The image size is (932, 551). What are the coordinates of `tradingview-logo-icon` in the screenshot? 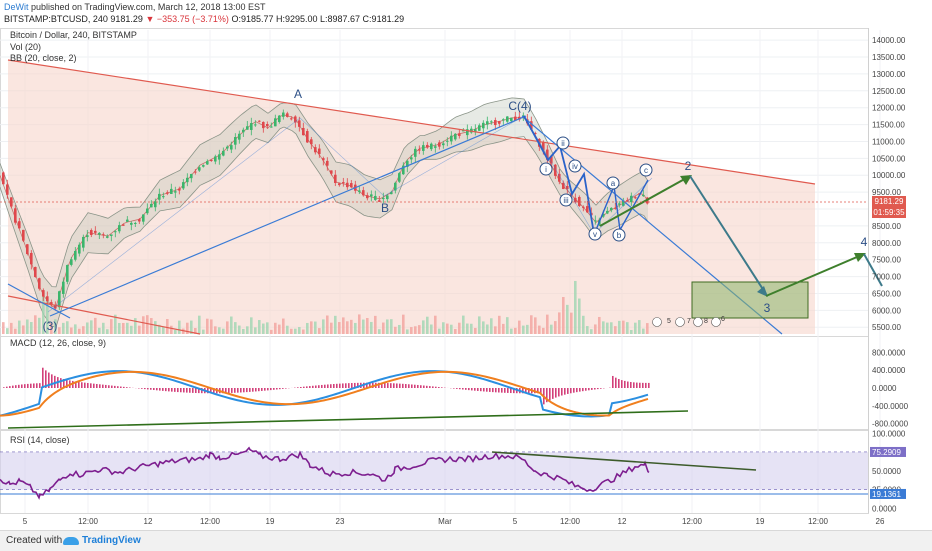 It's located at (71, 541).